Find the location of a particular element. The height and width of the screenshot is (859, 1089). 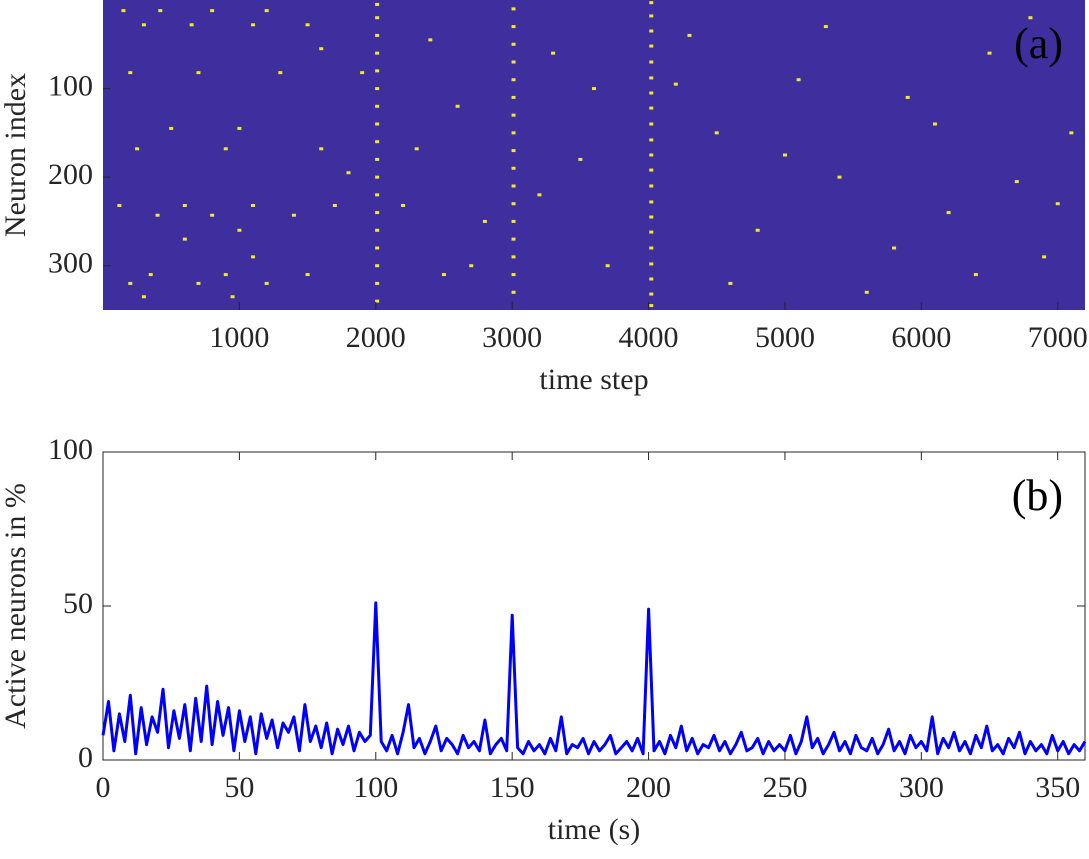

x-axis-label: time step is located at coordinates (593, 379).